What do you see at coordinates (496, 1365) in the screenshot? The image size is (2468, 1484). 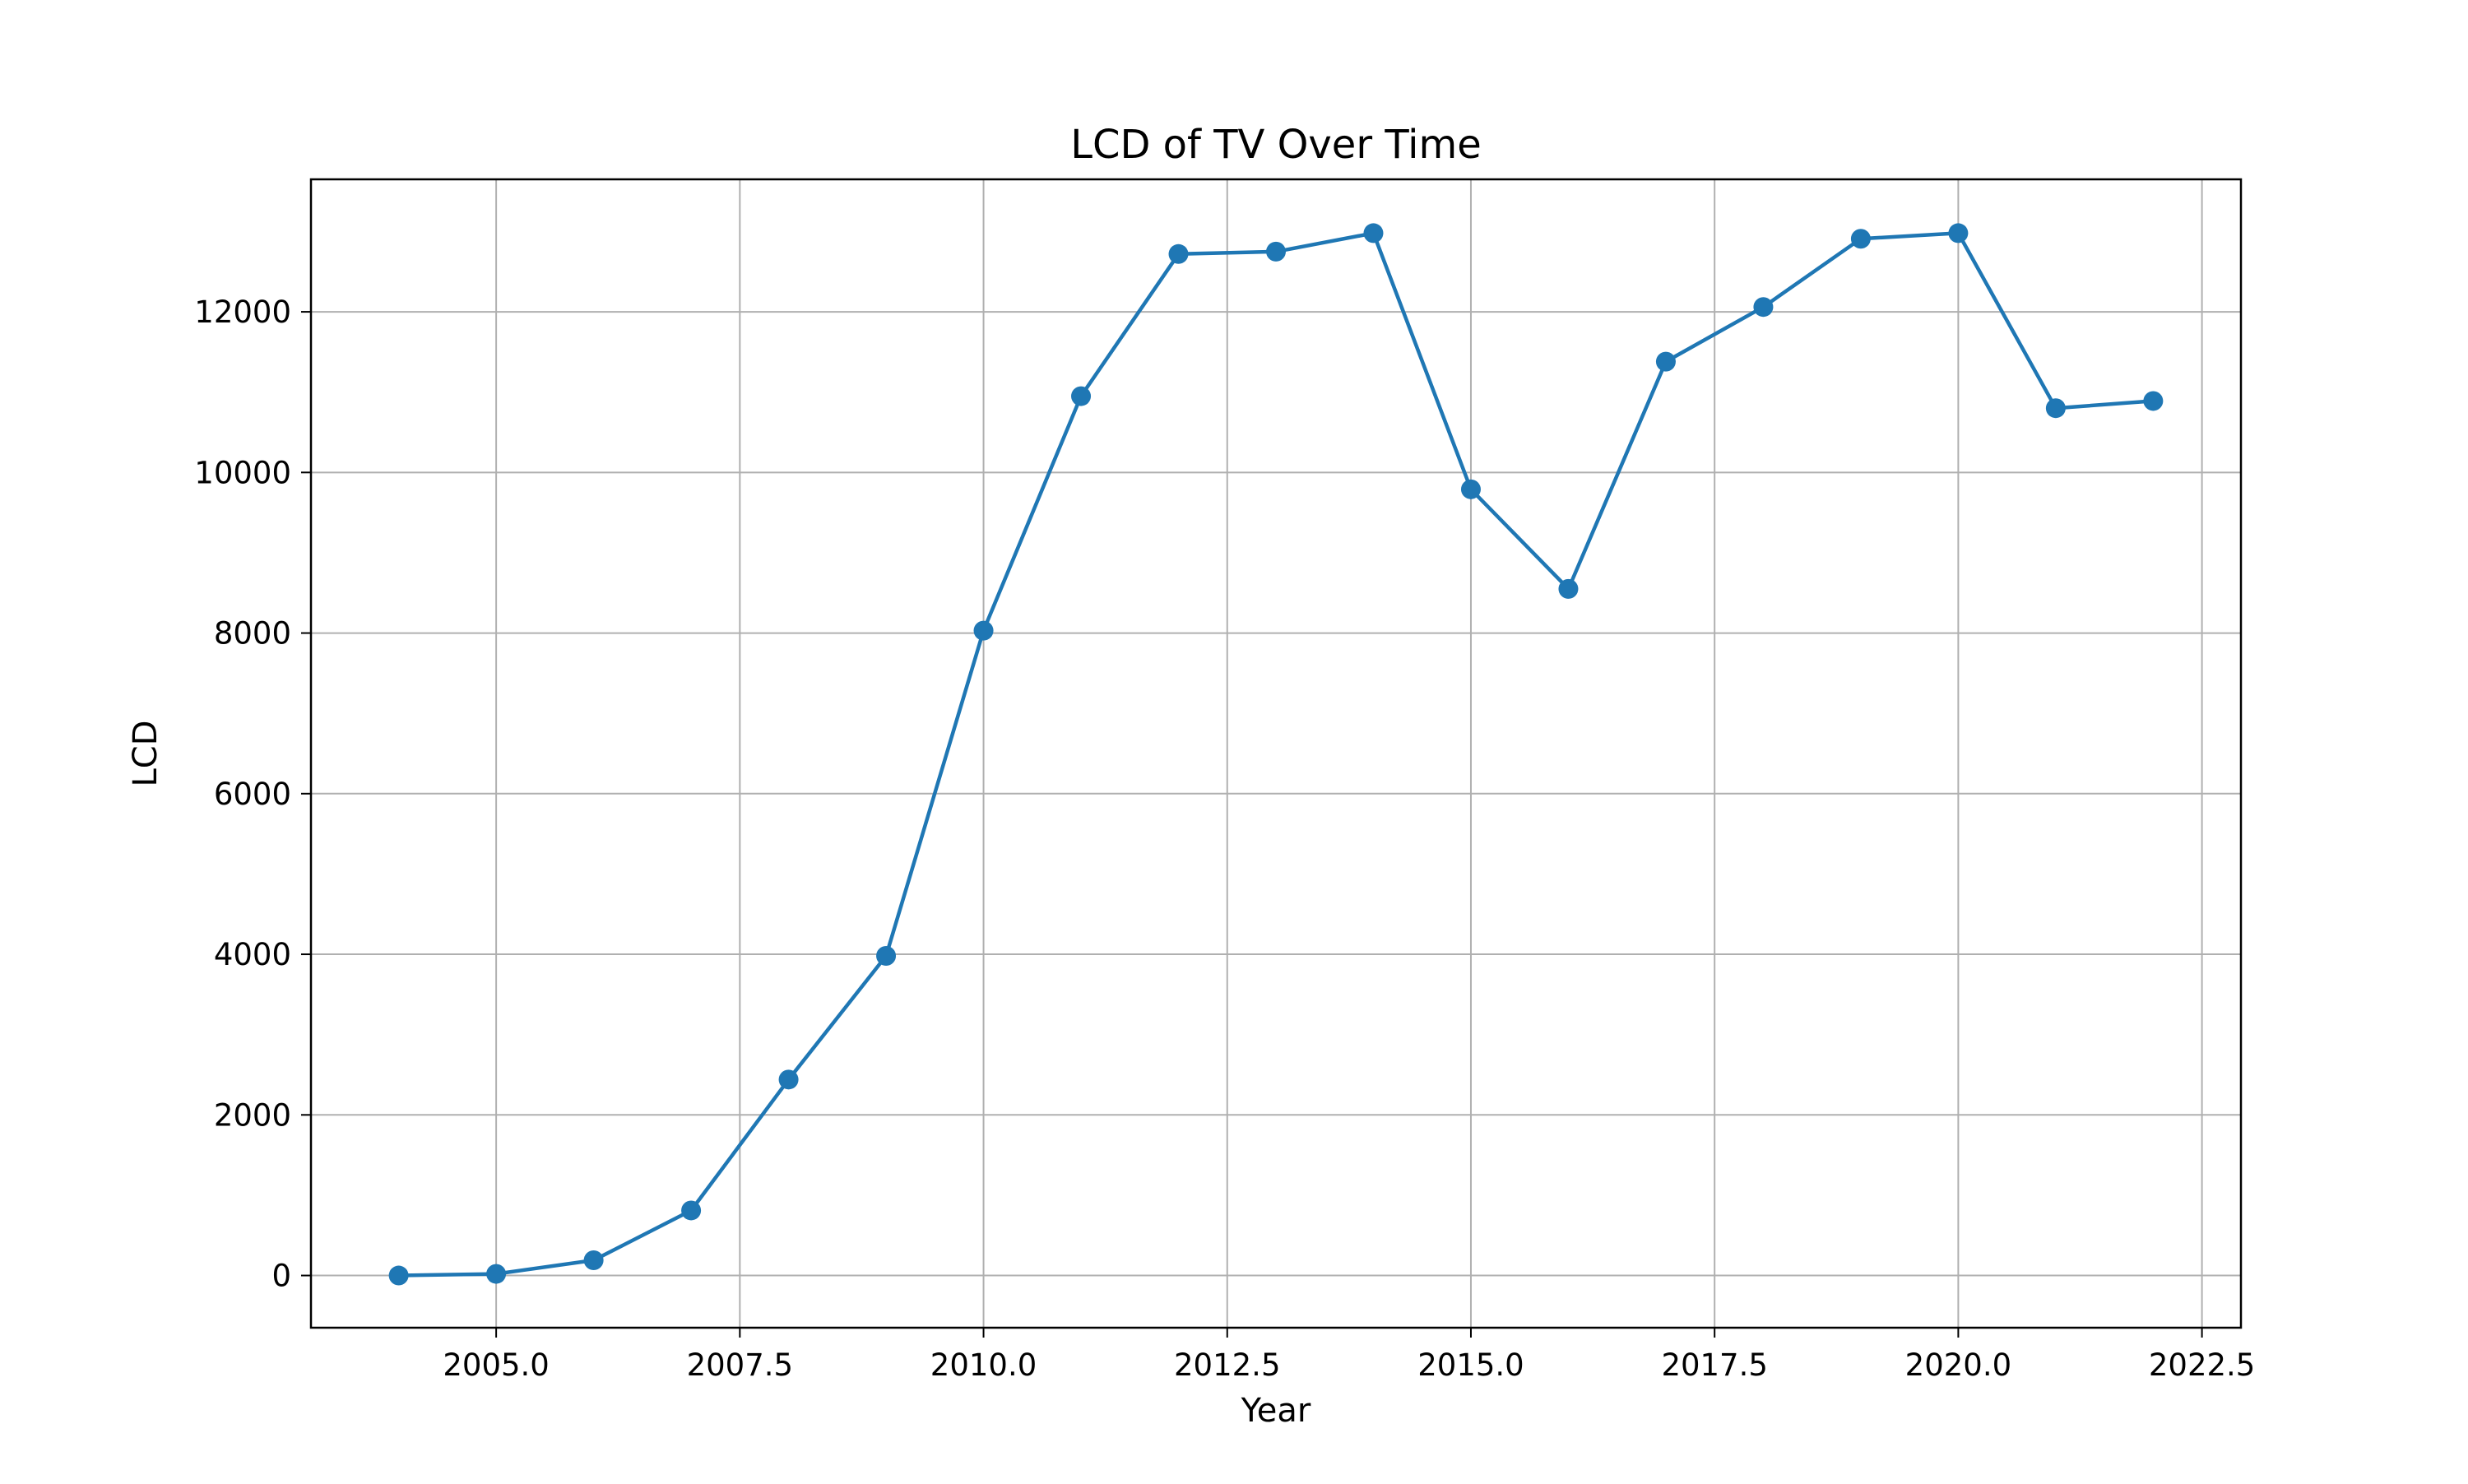 I see `x-tick-label: 2005.0` at bounding box center [496, 1365].